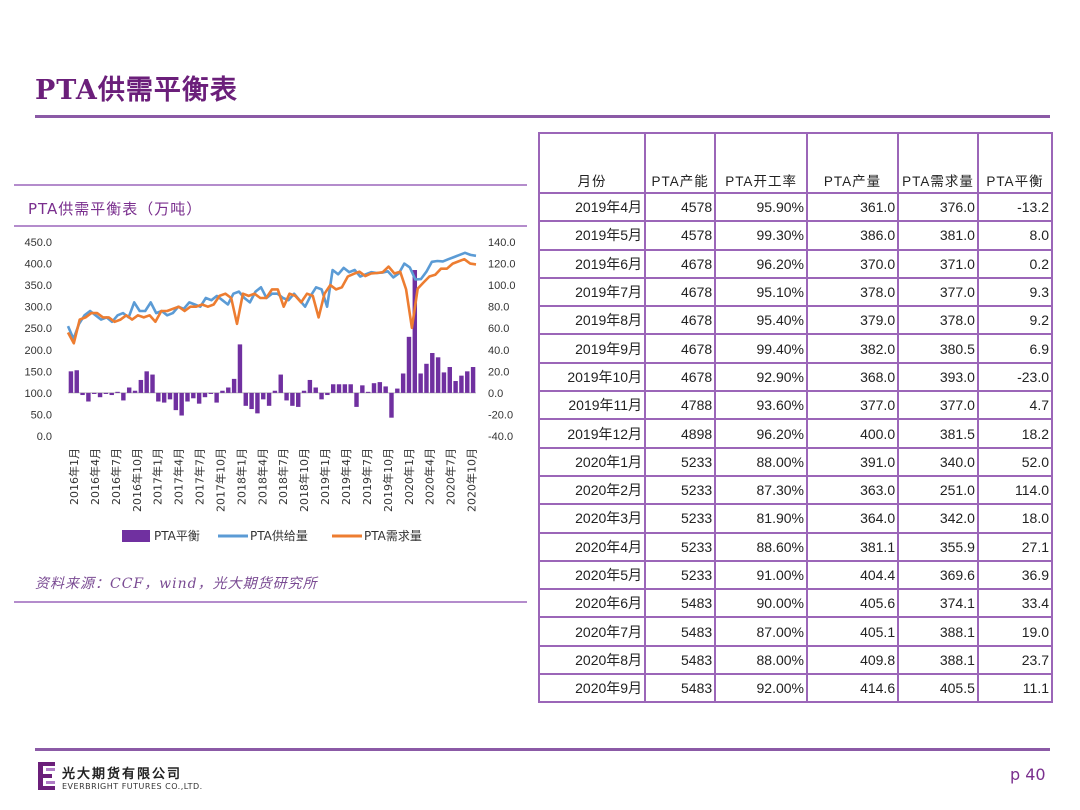 This screenshot has height=810, width=1080. What do you see at coordinates (177, 536) in the screenshot?
I see `legend-label: PTA平衡` at bounding box center [177, 536].